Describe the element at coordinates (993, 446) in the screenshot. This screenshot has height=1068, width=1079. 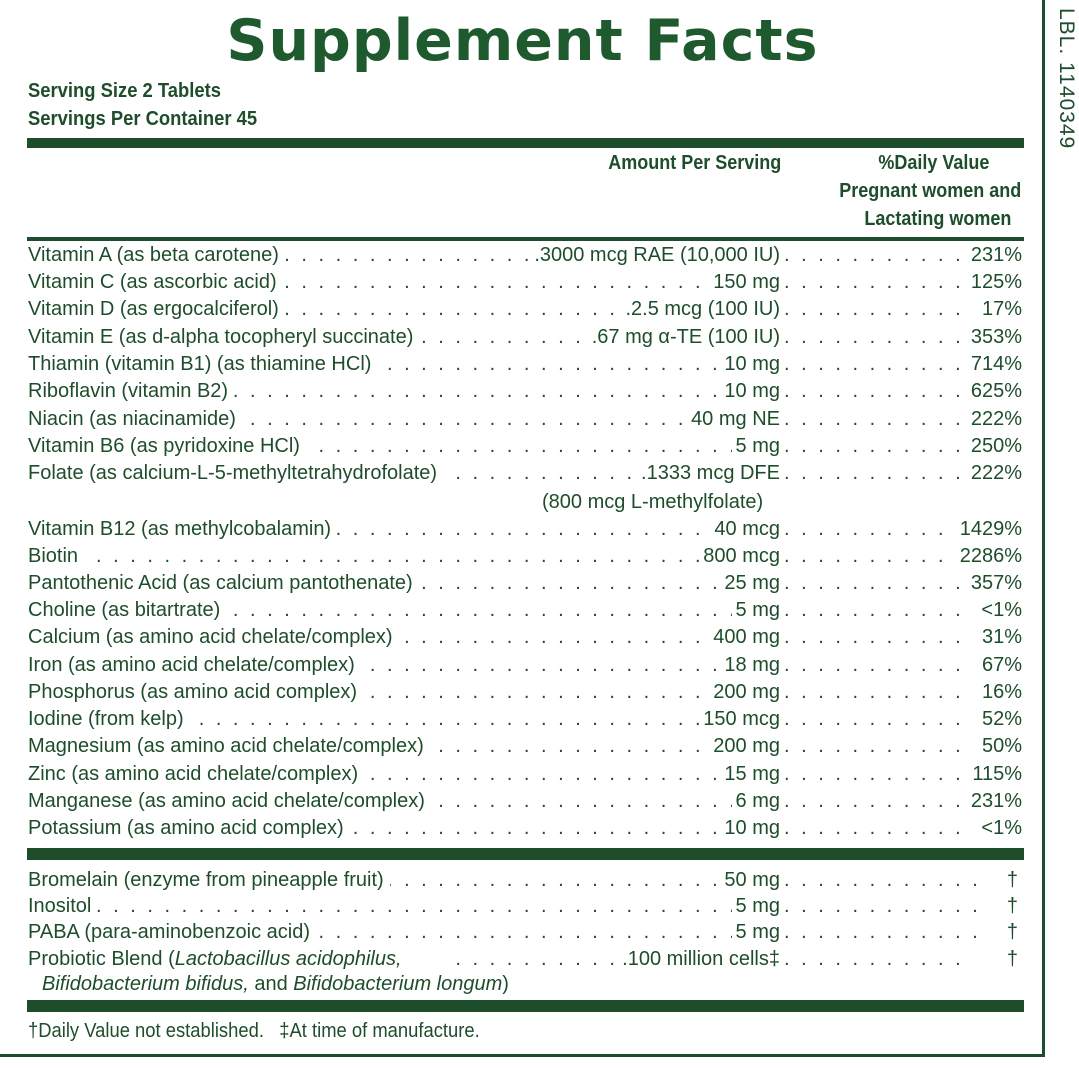
I see `nutrient-daily-value: 250%` at that location.